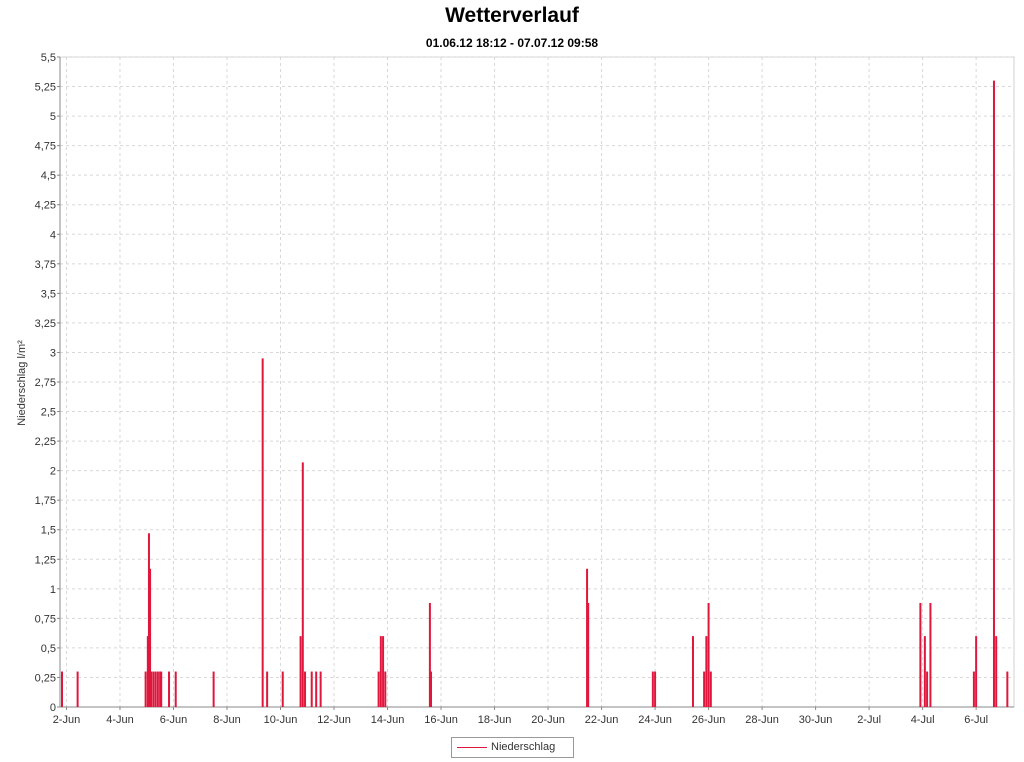 This screenshot has height=762, width=1024. I want to click on y-tick-label: 1, so click(53, 590).